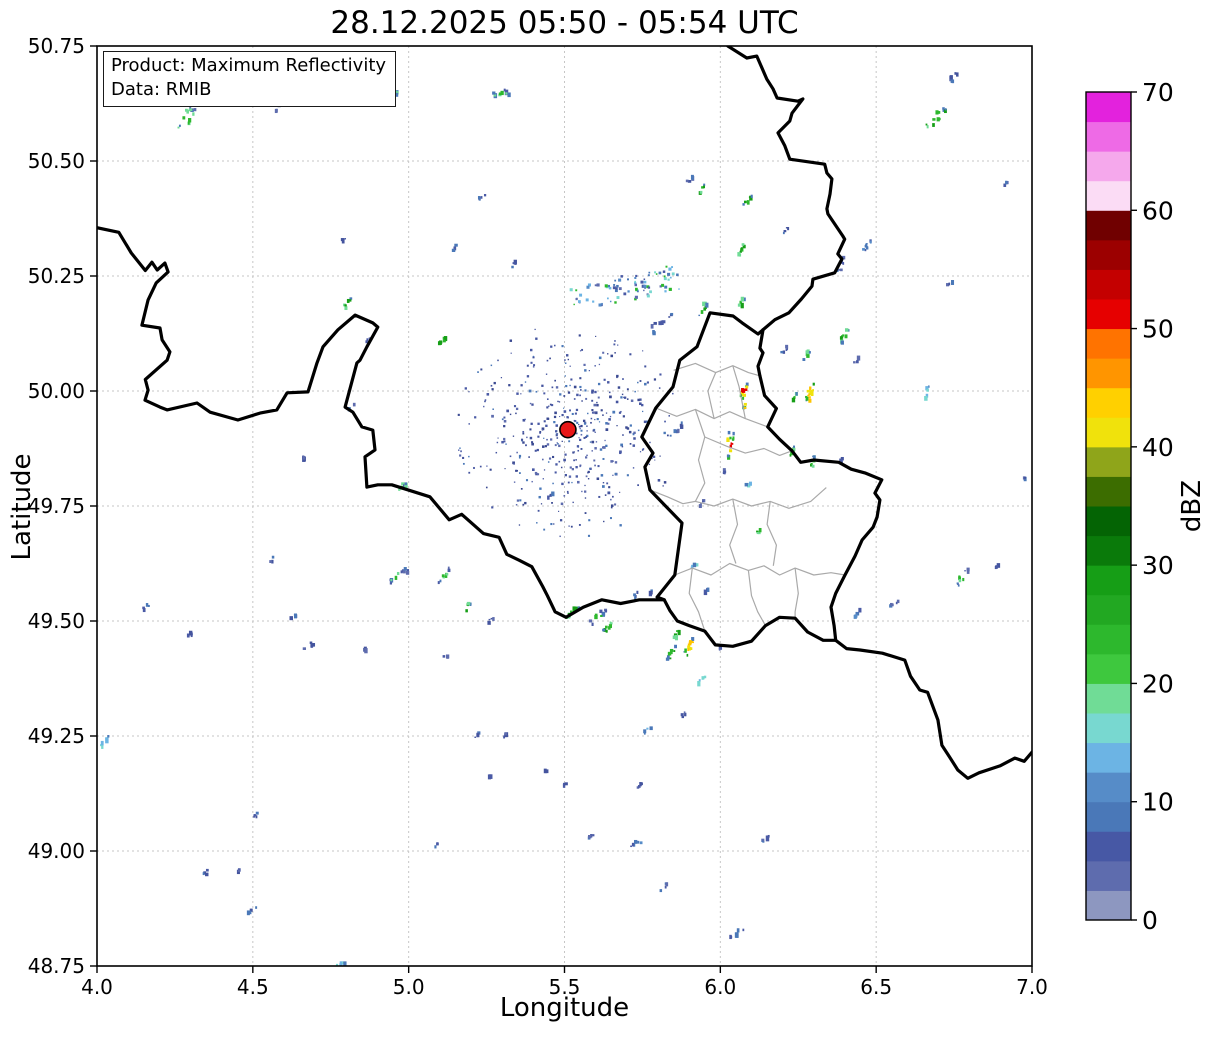 The width and height of the screenshot is (1219, 1040). What do you see at coordinates (1158, 447) in the screenshot?
I see `colorbar-tick-label: 40` at bounding box center [1158, 447].